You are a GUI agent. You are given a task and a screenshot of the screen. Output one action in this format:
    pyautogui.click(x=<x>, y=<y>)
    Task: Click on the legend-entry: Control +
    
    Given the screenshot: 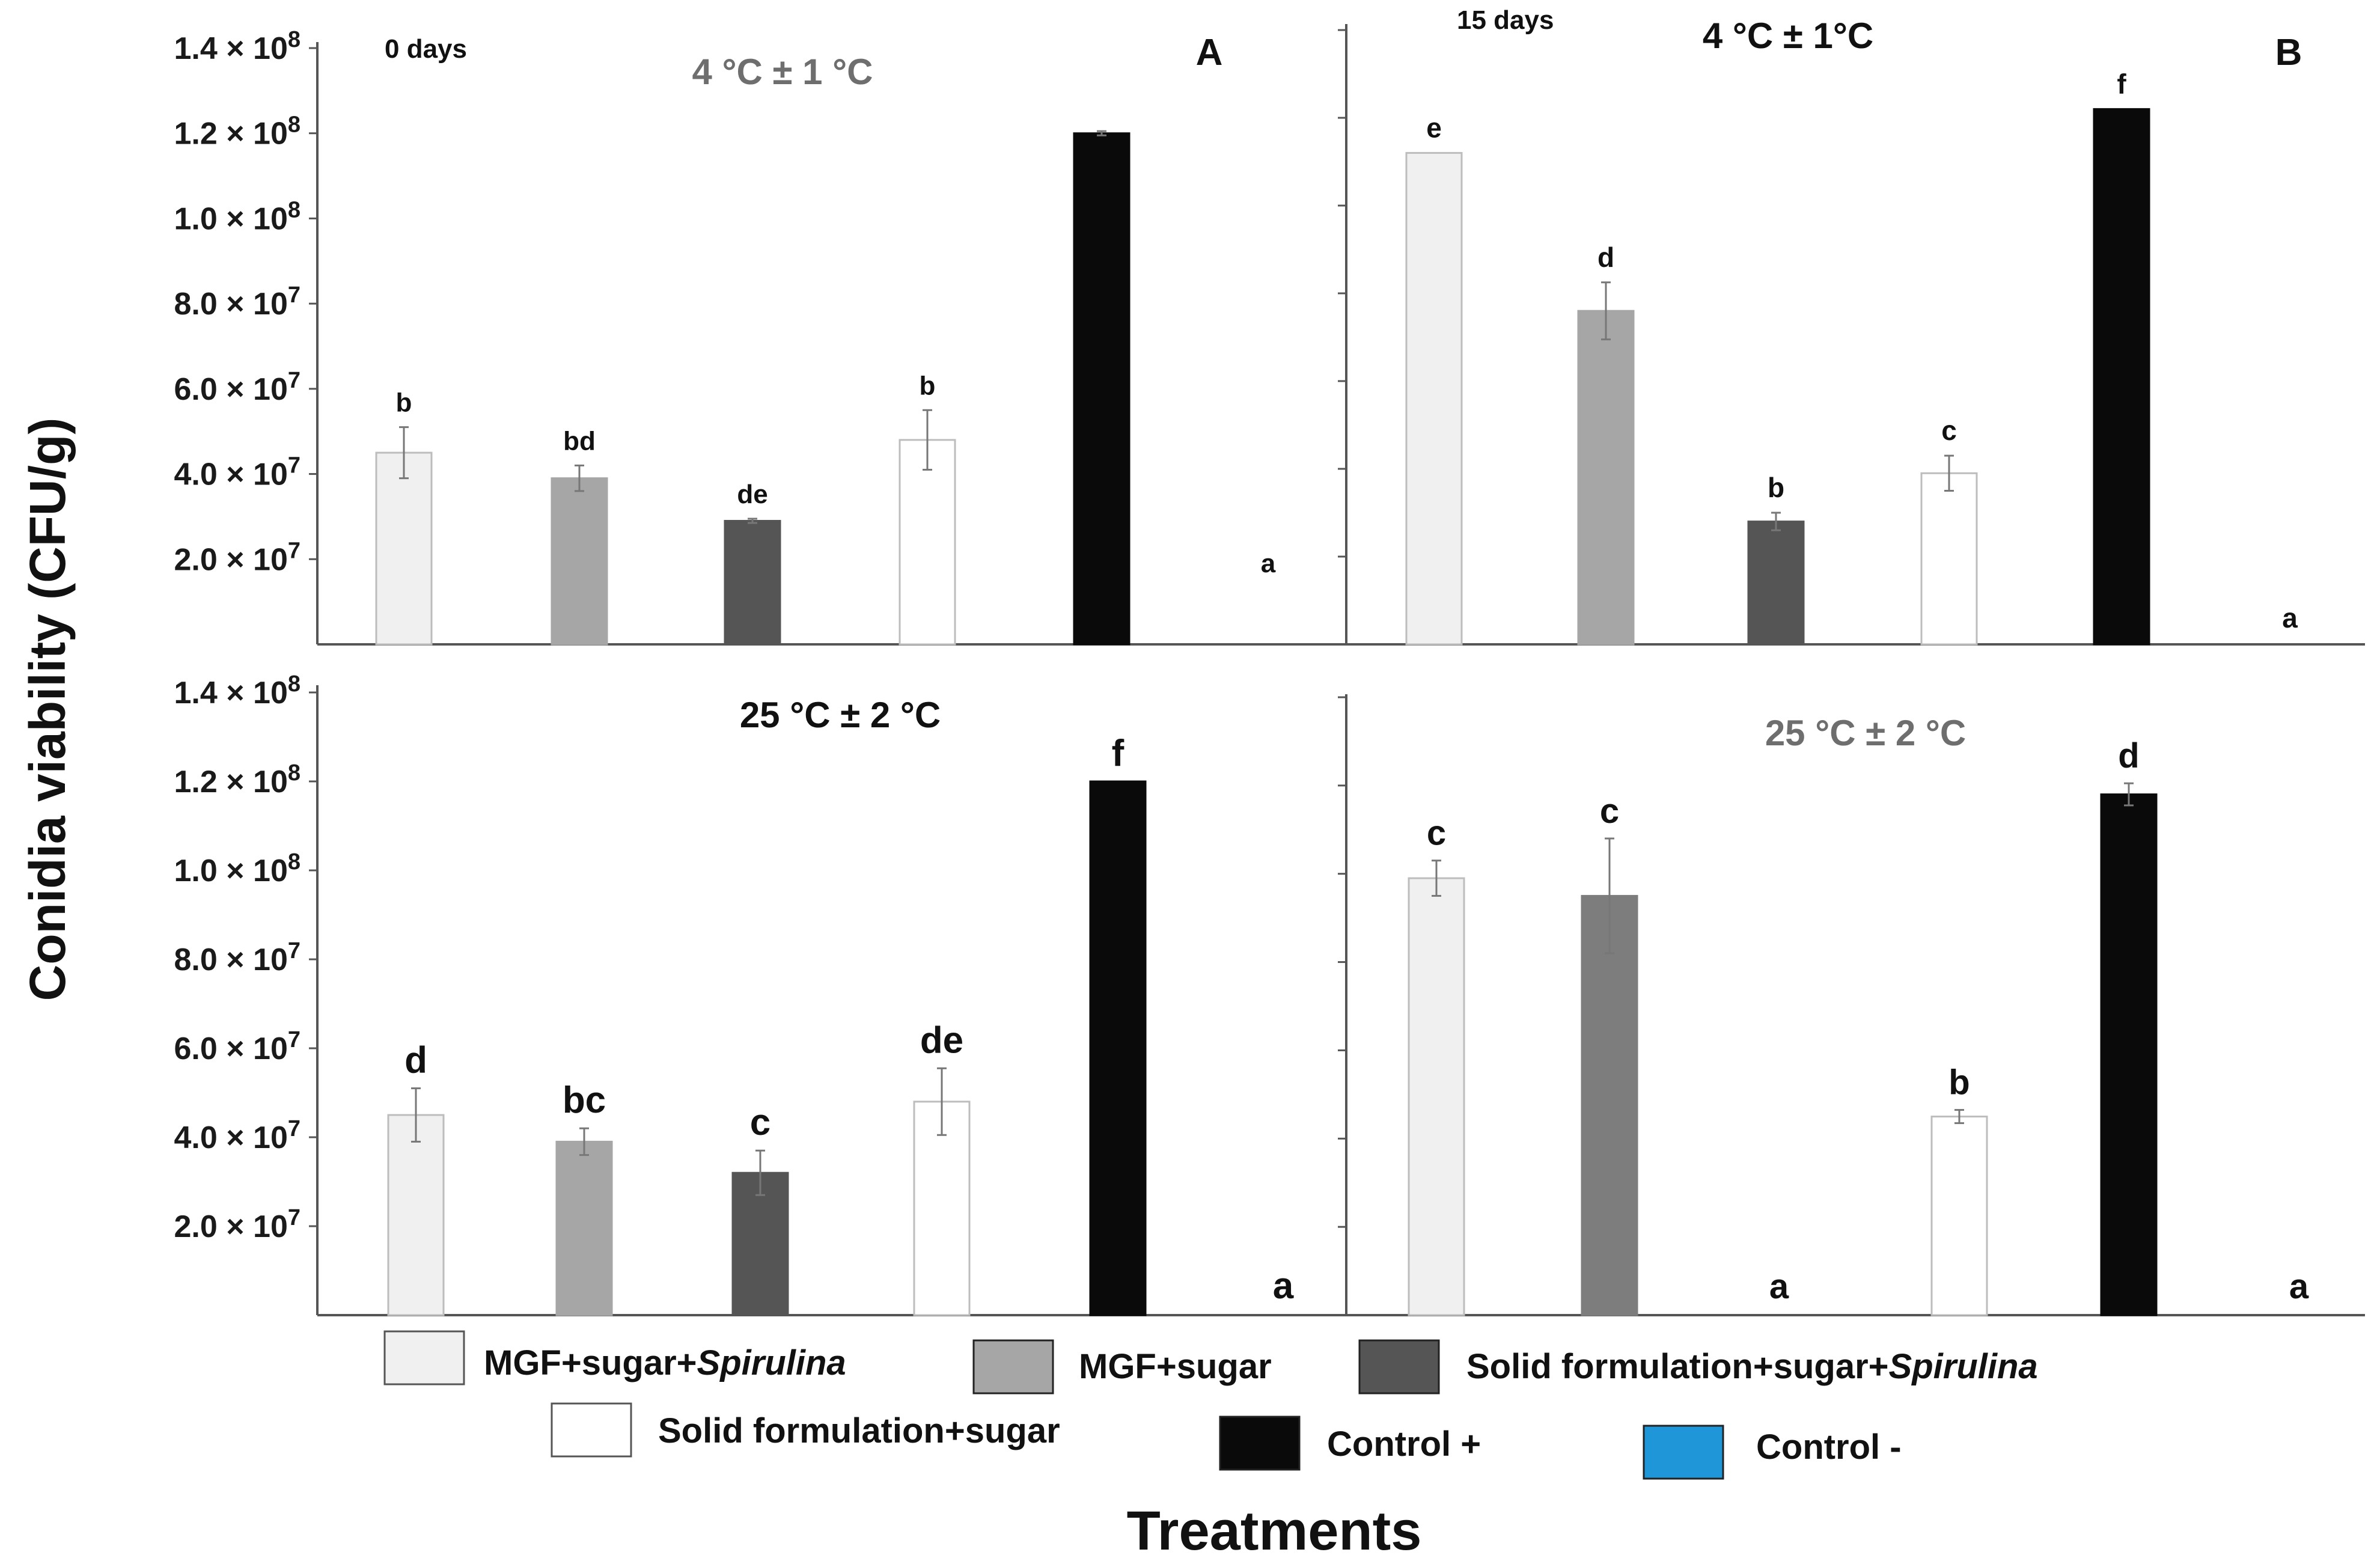 What is the action you would take?
    pyautogui.click(x=1350, y=1443)
    